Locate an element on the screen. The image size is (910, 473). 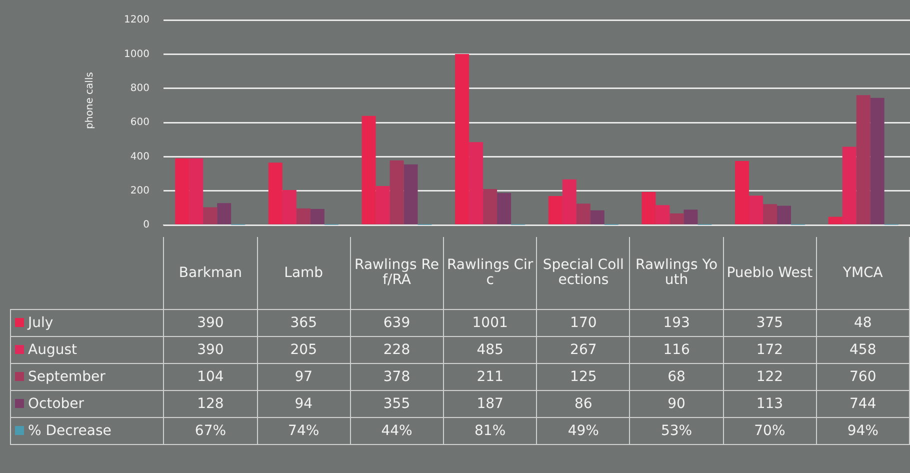
data-label: 68 is located at coordinates (677, 377).